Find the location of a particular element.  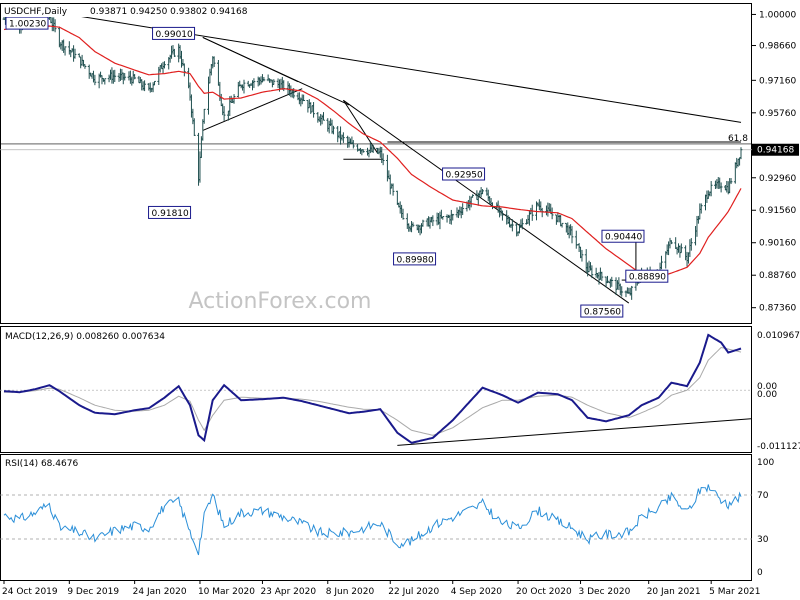

fib-retracement: 61.8 is located at coordinates (376, 139).